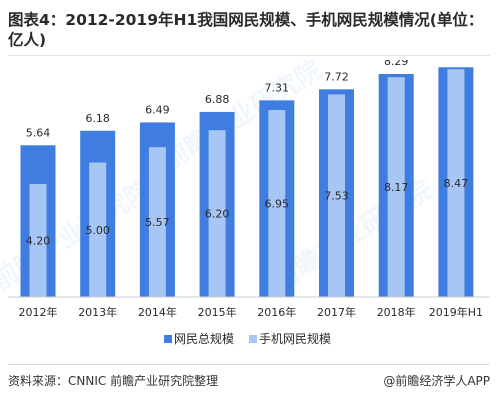  What do you see at coordinates (217, 99) in the screenshot?
I see `data-label-total: 6.88` at bounding box center [217, 99].